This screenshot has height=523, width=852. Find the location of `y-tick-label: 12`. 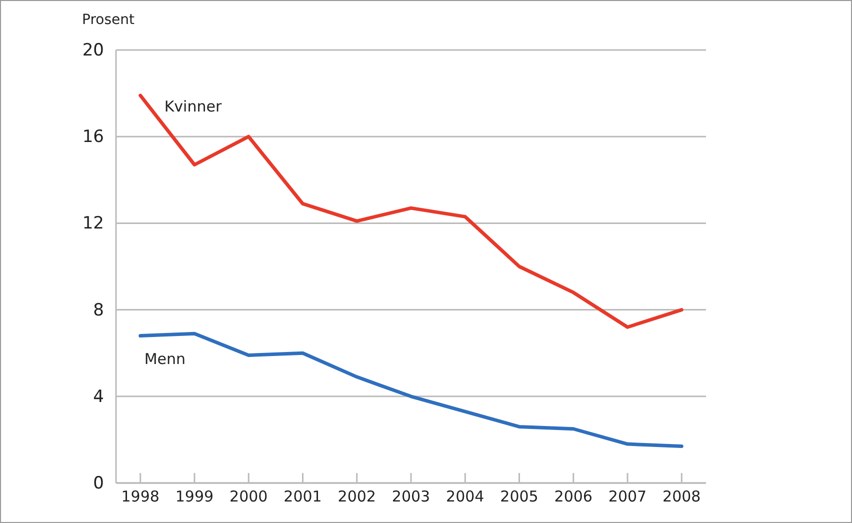

y-tick-label: 12 is located at coordinates (93, 224).